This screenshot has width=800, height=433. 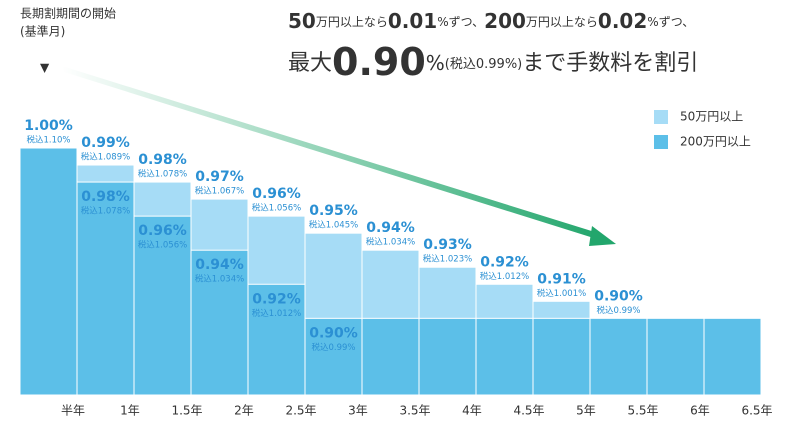 I want to click on headline-part: 最大, so click(x=310, y=63).